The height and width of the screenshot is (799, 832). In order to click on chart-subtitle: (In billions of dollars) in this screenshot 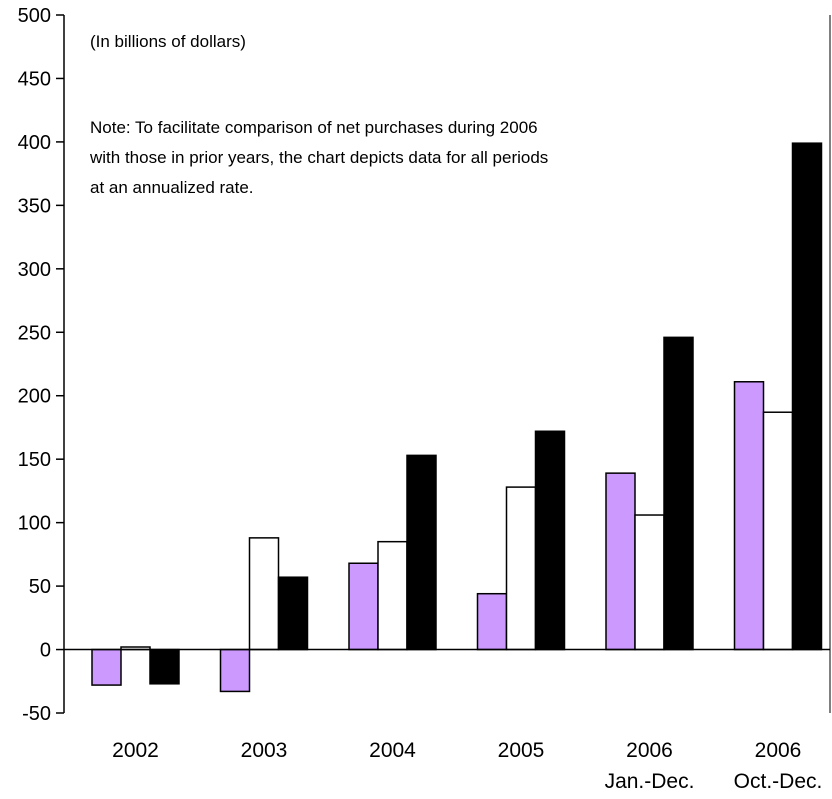, I will do `click(168, 41)`.